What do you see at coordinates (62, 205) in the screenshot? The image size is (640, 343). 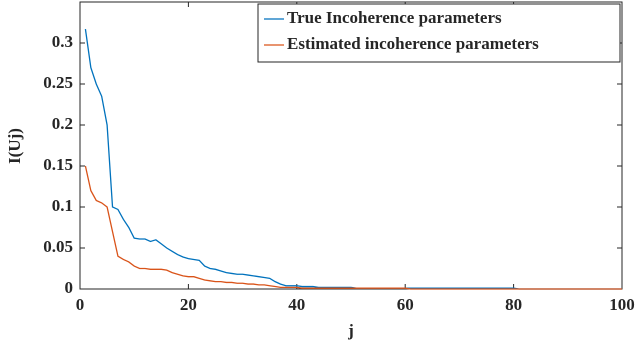 I see `y-tick-label: 0.1` at bounding box center [62, 205].